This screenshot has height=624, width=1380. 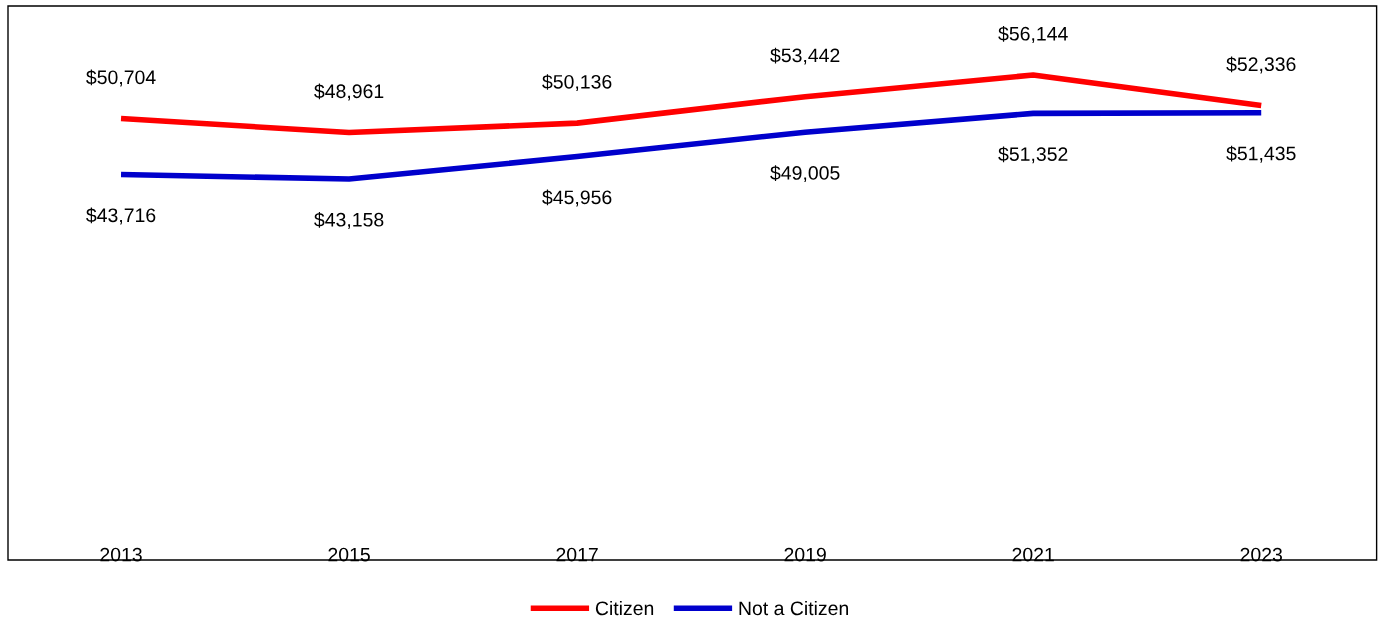 What do you see at coordinates (577, 554) in the screenshot?
I see `x-tick-label: 2017` at bounding box center [577, 554].